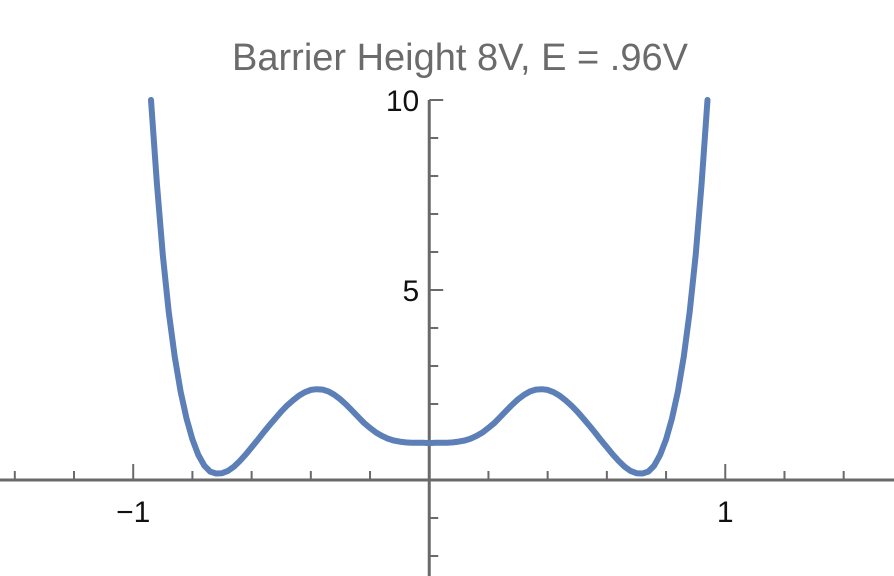 The height and width of the screenshot is (576, 894). Describe the element at coordinates (725, 512) in the screenshot. I see `x-tick-label: 1` at that location.